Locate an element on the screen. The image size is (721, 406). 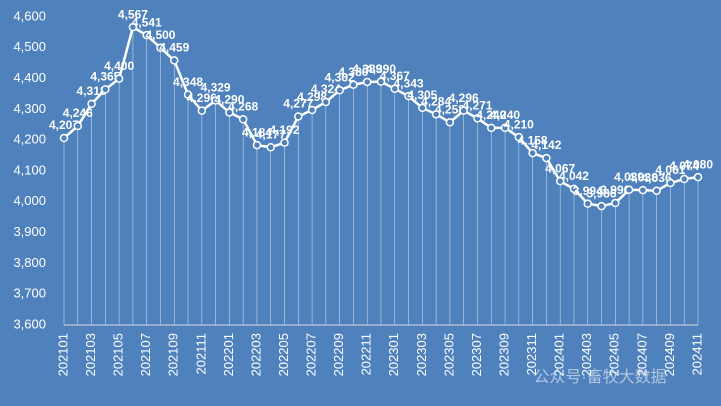
x-tick-label: 202203 is located at coordinates (255, 354).